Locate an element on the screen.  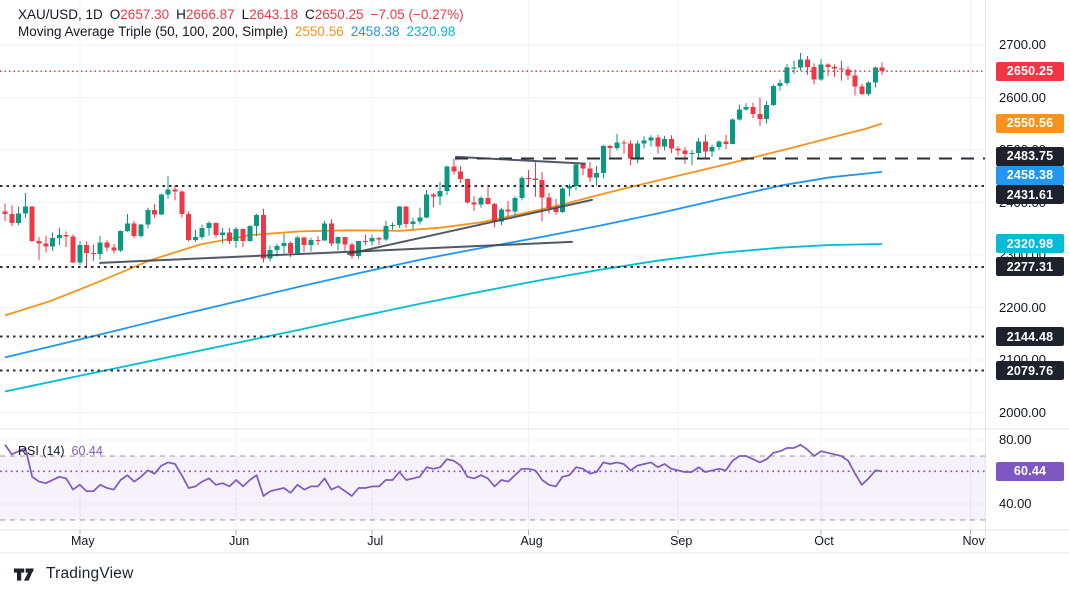
rsi-line is located at coordinates (443, 470).